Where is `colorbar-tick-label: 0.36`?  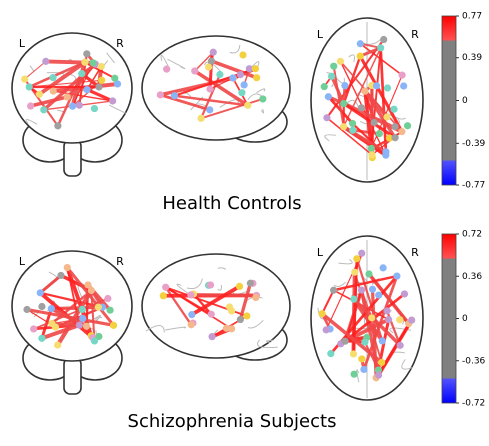 colorbar-tick-label: 0.36 is located at coordinates (472, 277).